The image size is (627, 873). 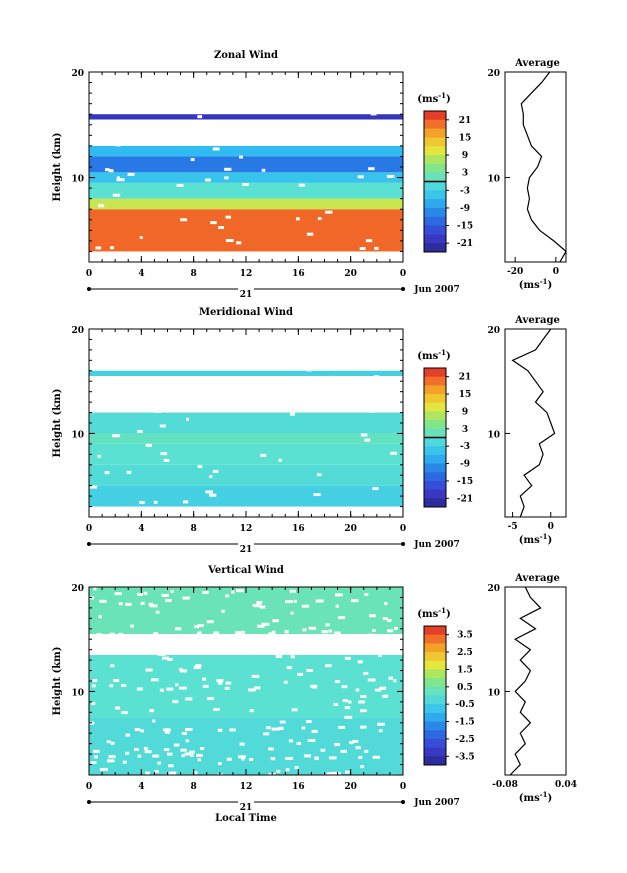 I want to click on y-tick-label: 20, so click(x=77, y=589).